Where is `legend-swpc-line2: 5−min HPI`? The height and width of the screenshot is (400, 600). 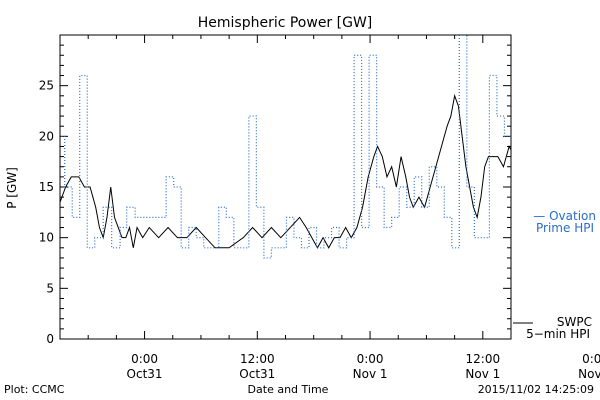 legend-swpc-line2: 5−min HPI is located at coordinates (558, 334).